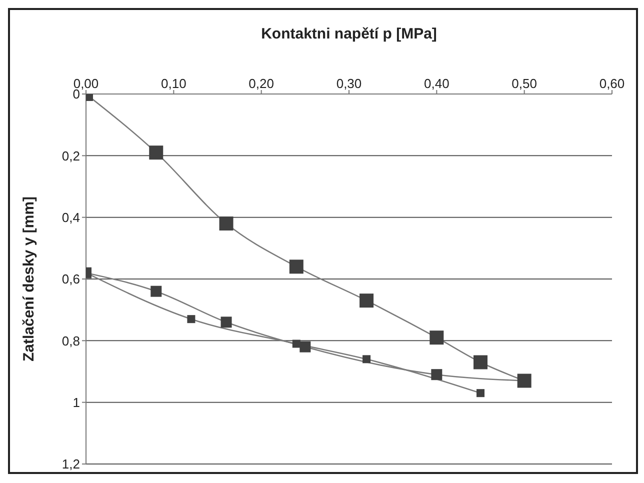 Image resolution: width=644 pixels, height=483 pixels. I want to click on x-tick-label: 0,10, so click(173, 83).